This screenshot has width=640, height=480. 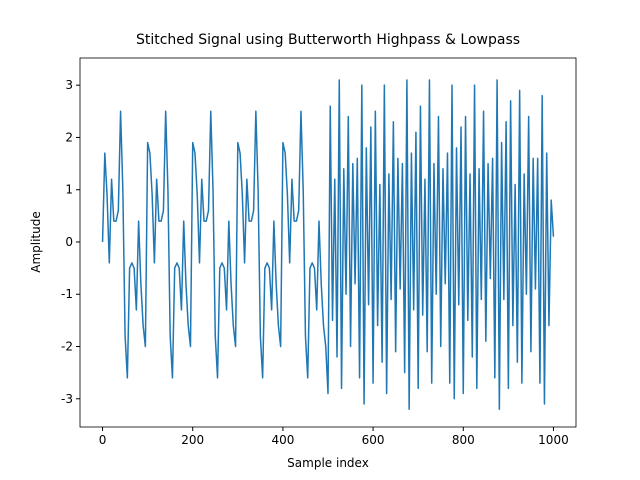 What do you see at coordinates (103, 440) in the screenshot?
I see `x-tick-label: 0` at bounding box center [103, 440].